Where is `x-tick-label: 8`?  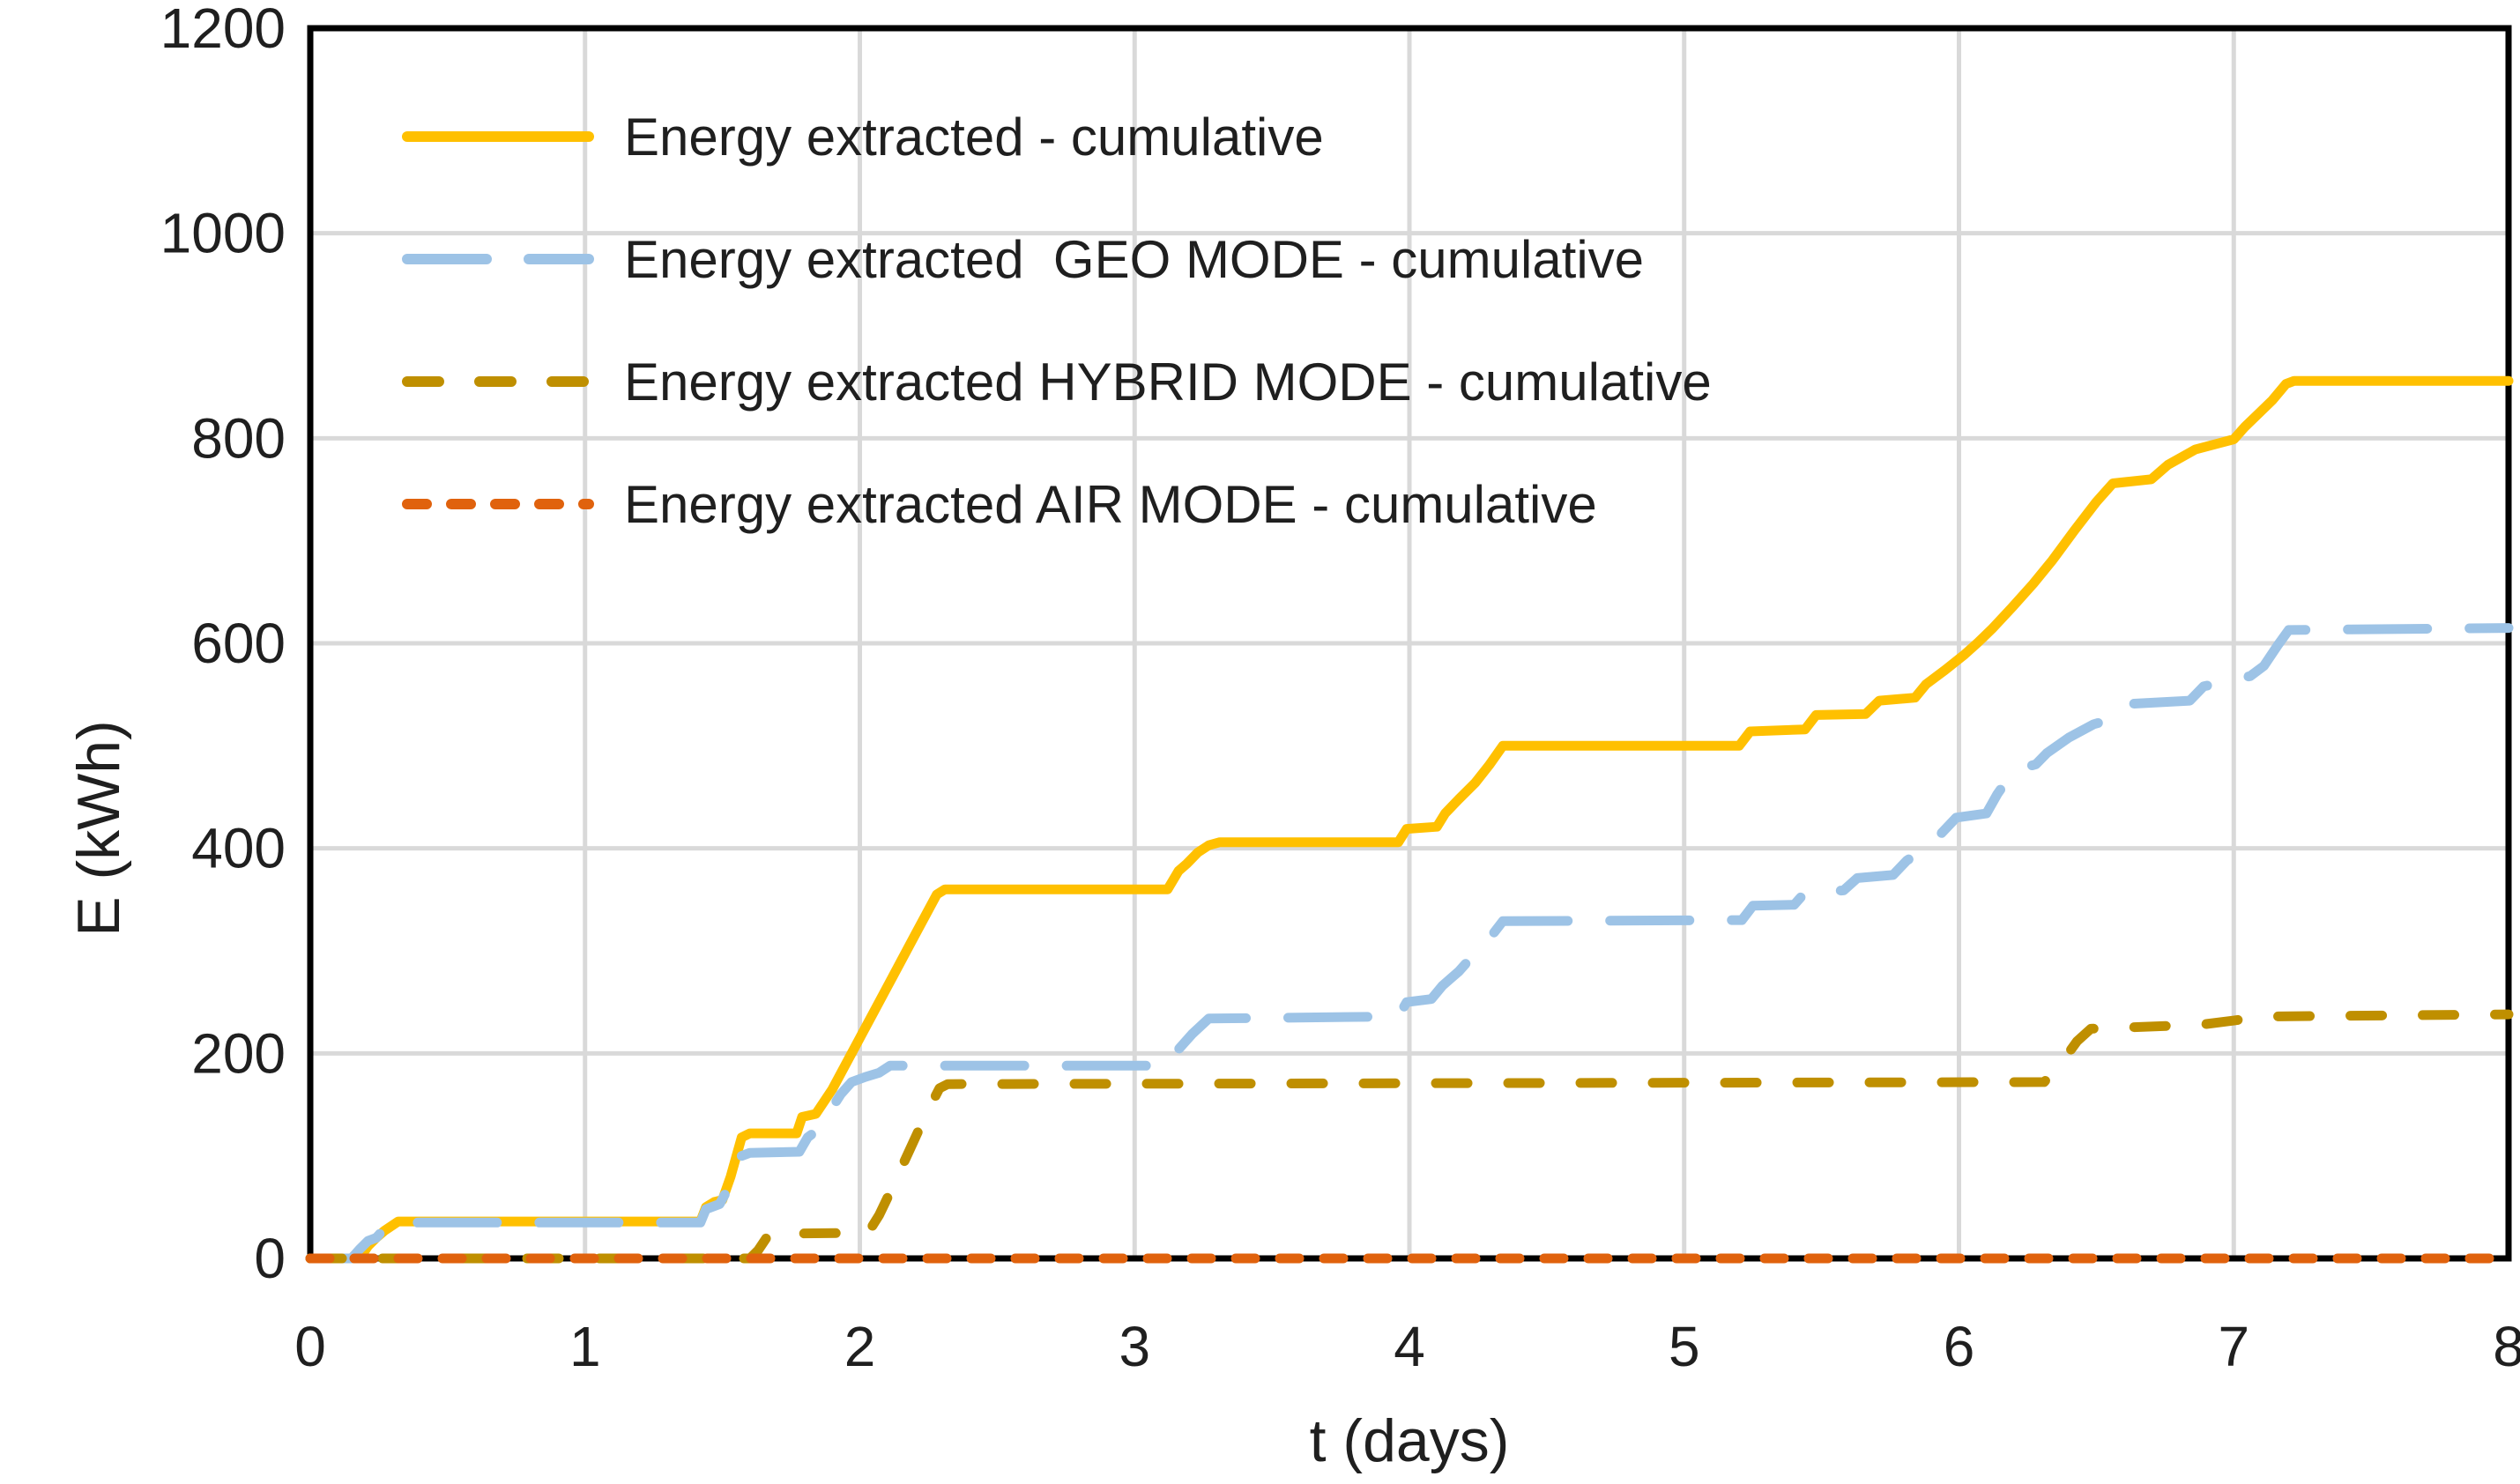 x-tick-label: 8 is located at coordinates (2506, 1346).